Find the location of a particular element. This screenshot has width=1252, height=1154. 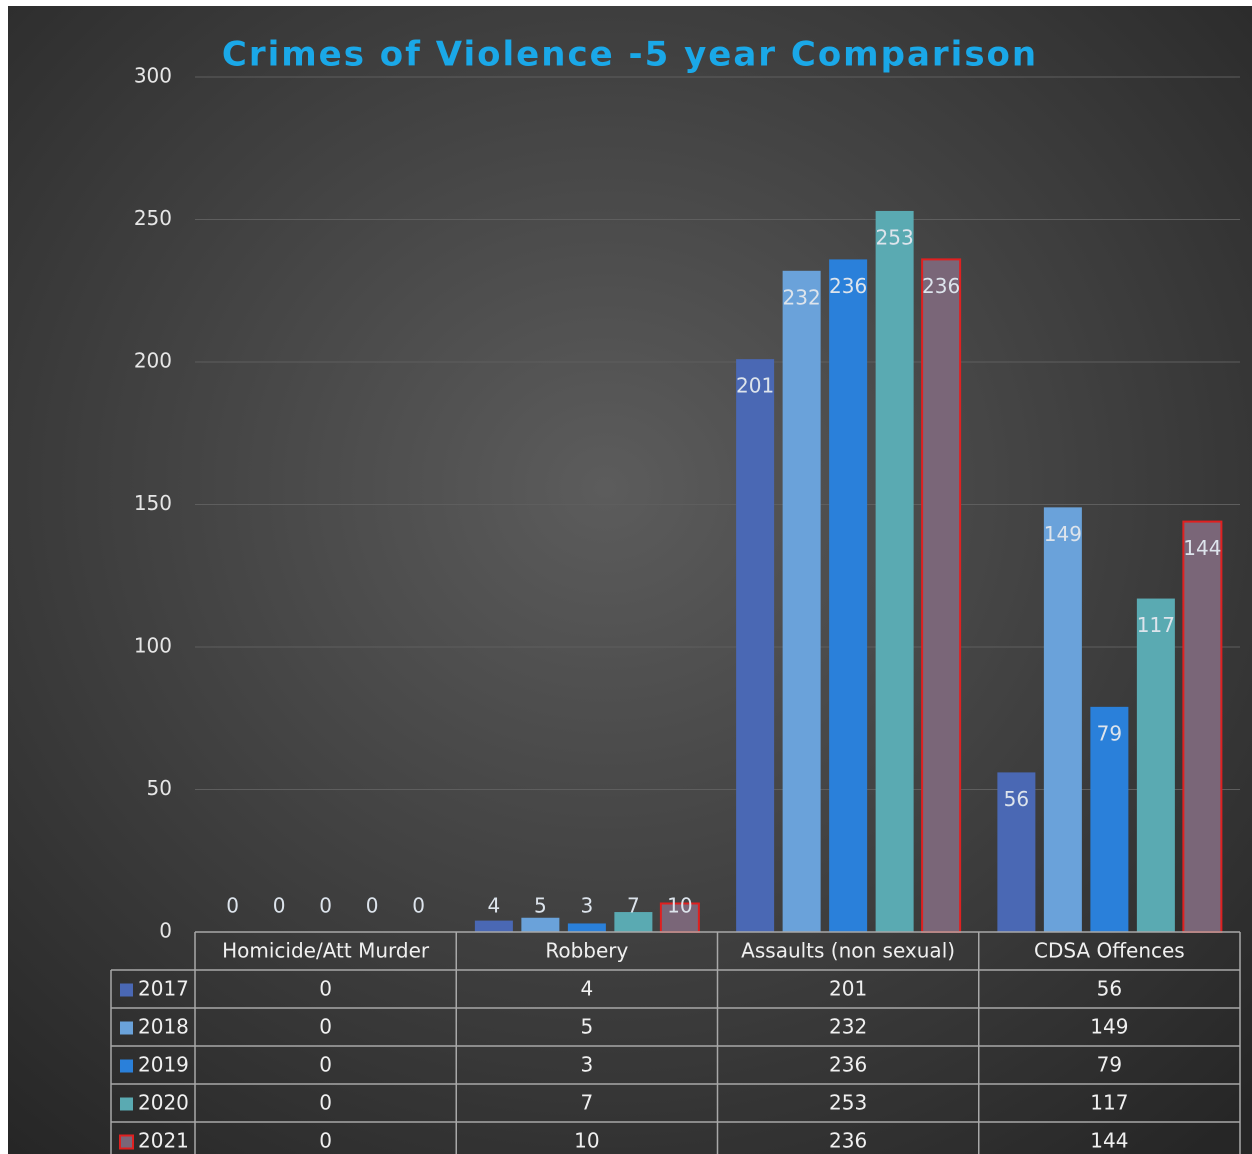

table-cell: 149 is located at coordinates (1109, 1027).